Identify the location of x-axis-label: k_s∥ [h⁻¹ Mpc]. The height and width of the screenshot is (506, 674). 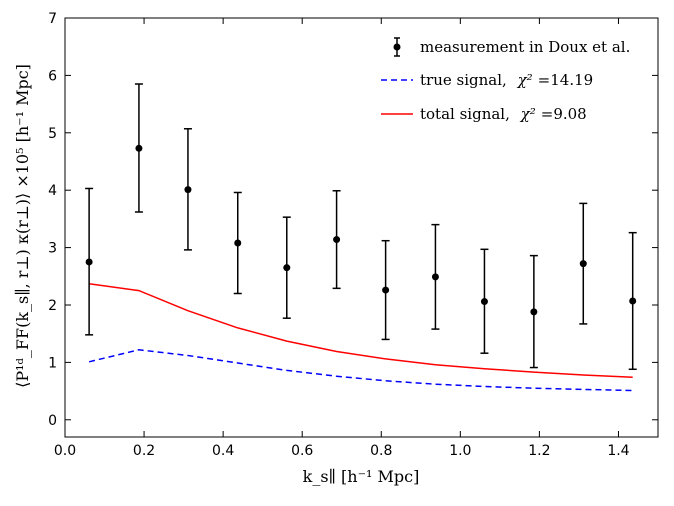
(361, 476).